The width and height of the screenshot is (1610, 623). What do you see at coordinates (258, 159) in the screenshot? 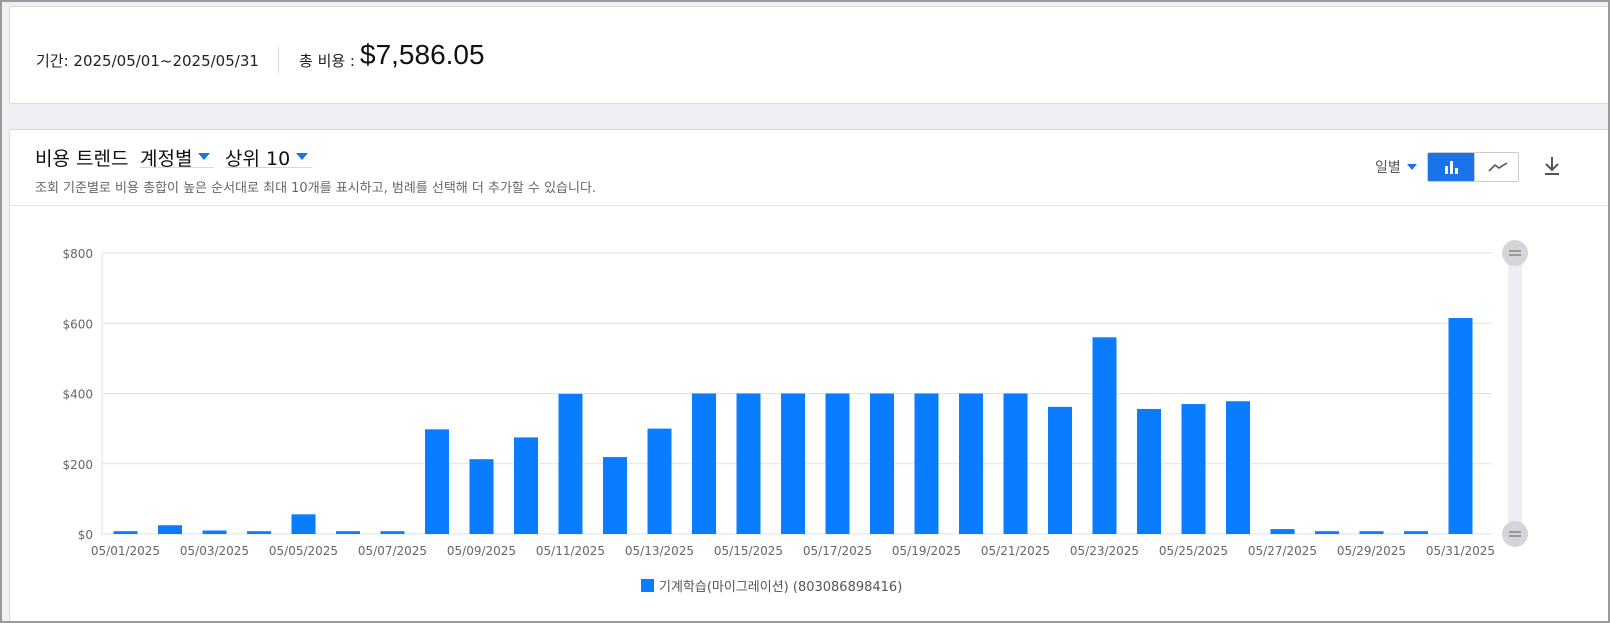
I see `top-n-value: 상위 10` at bounding box center [258, 159].